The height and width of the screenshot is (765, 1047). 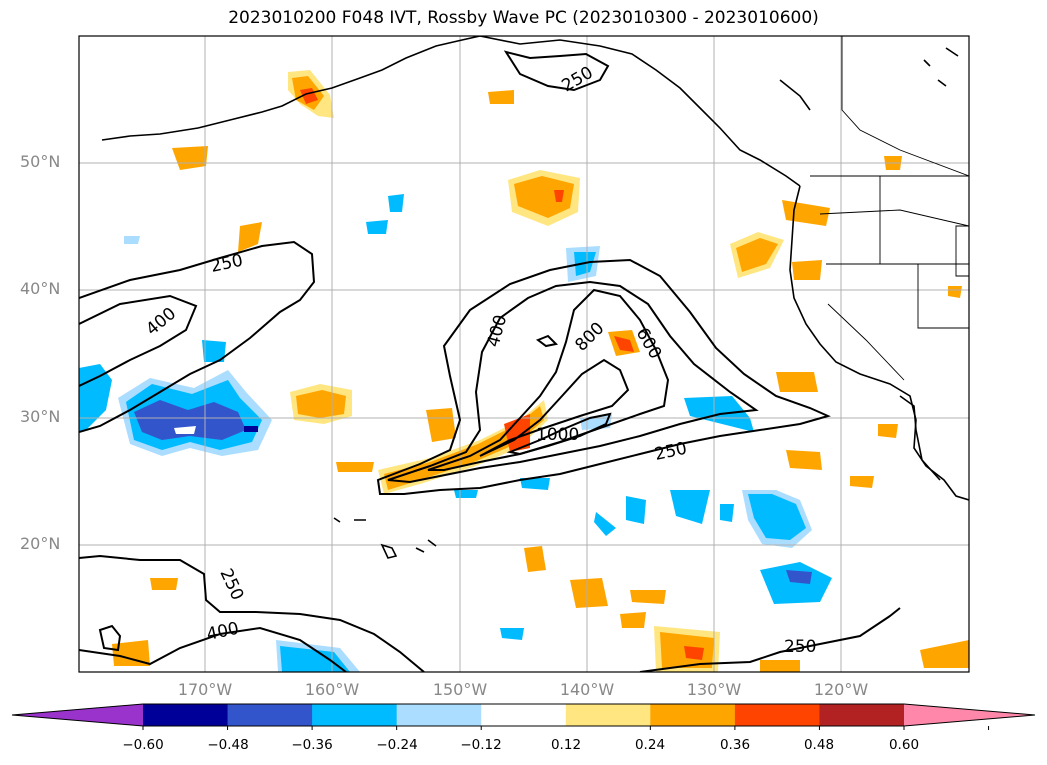 I want to click on contour-250-south, so click(x=252, y=613).